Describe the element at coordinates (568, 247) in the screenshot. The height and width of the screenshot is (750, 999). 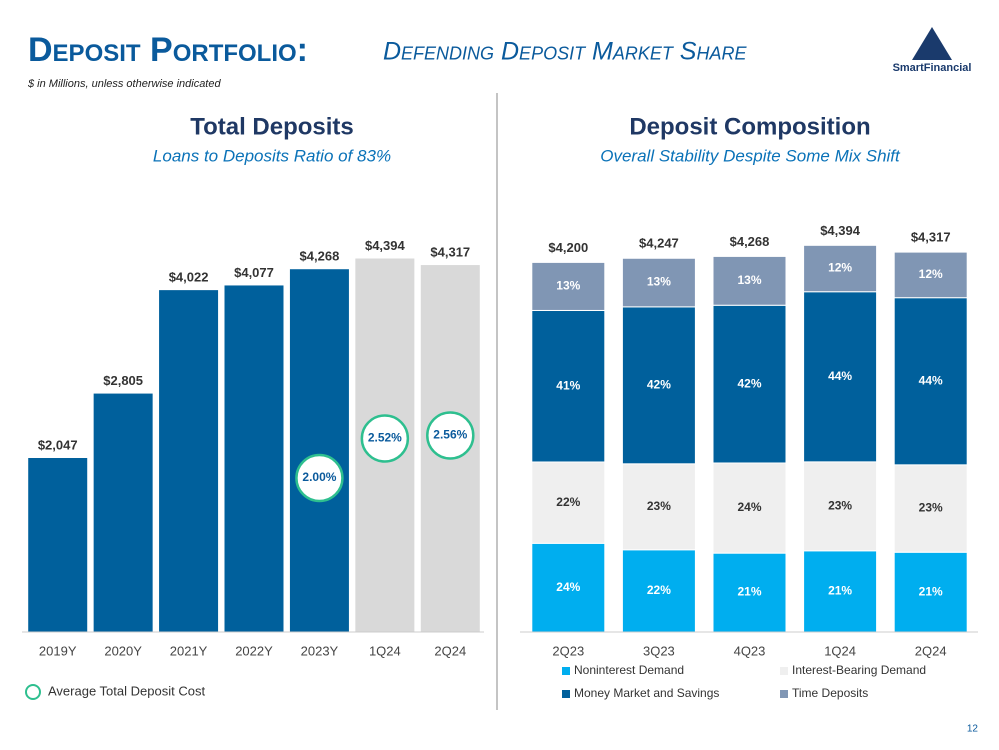
I see `total-label: $4,200` at that location.